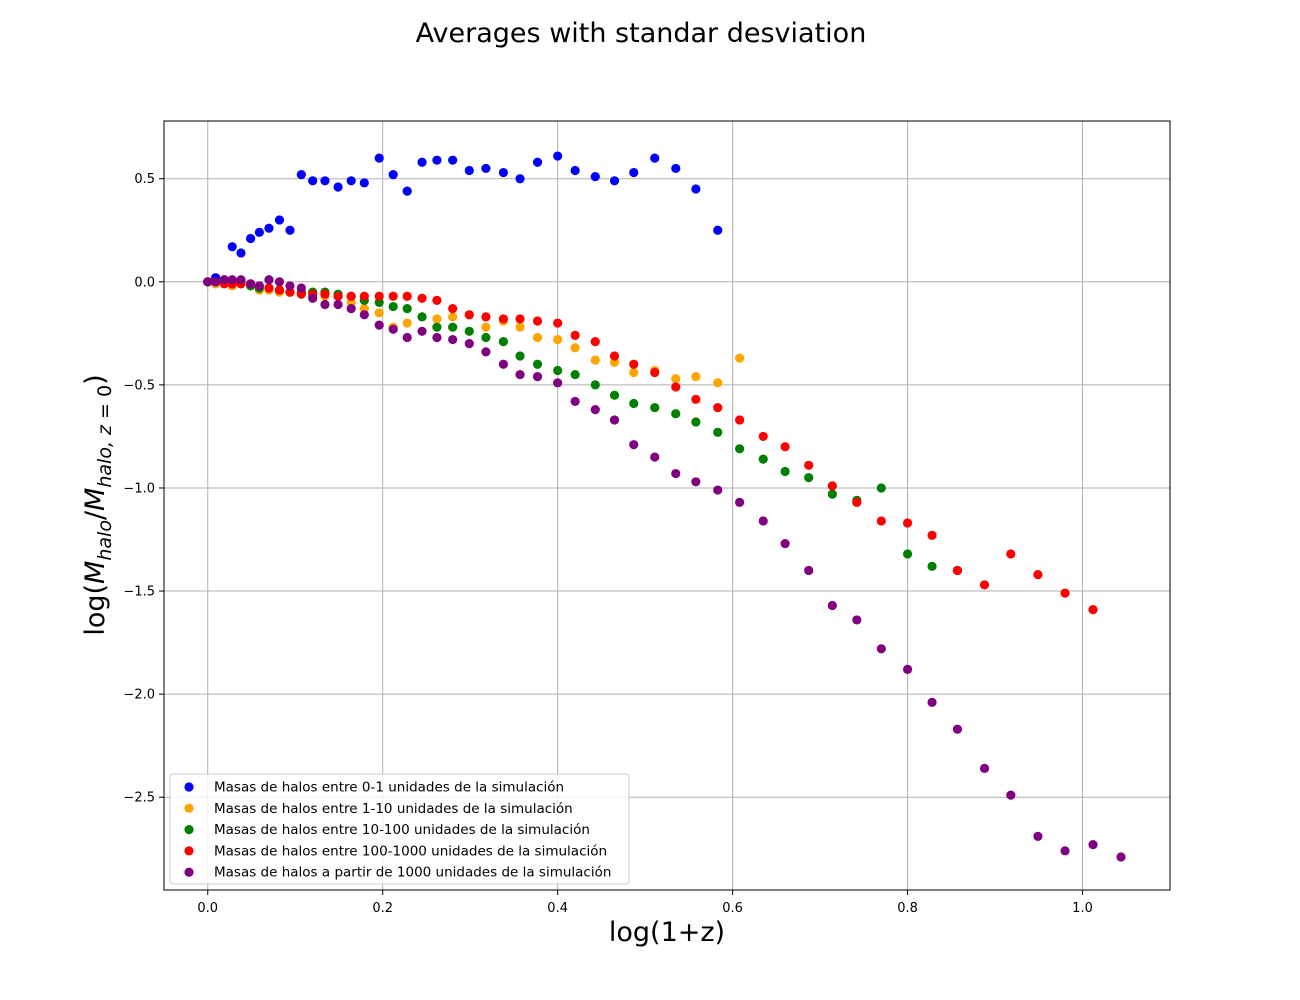 The height and width of the screenshot is (1000, 1300). I want to click on x-tick-label: 1.0, so click(1082, 908).